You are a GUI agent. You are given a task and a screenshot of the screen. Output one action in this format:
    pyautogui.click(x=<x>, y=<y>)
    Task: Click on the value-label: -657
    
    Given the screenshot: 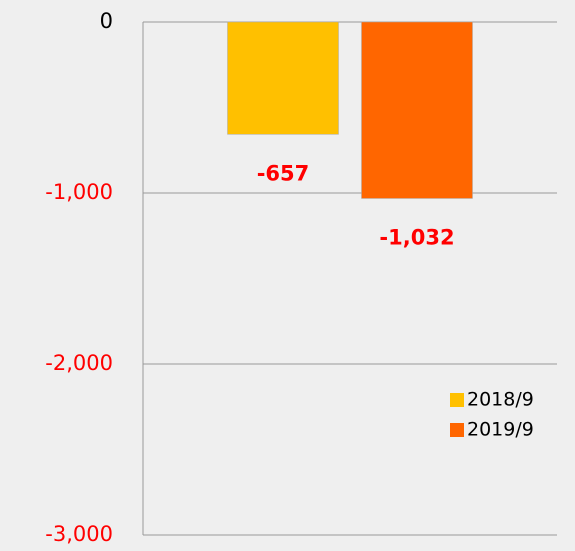 What is the action you would take?
    pyautogui.click(x=283, y=173)
    